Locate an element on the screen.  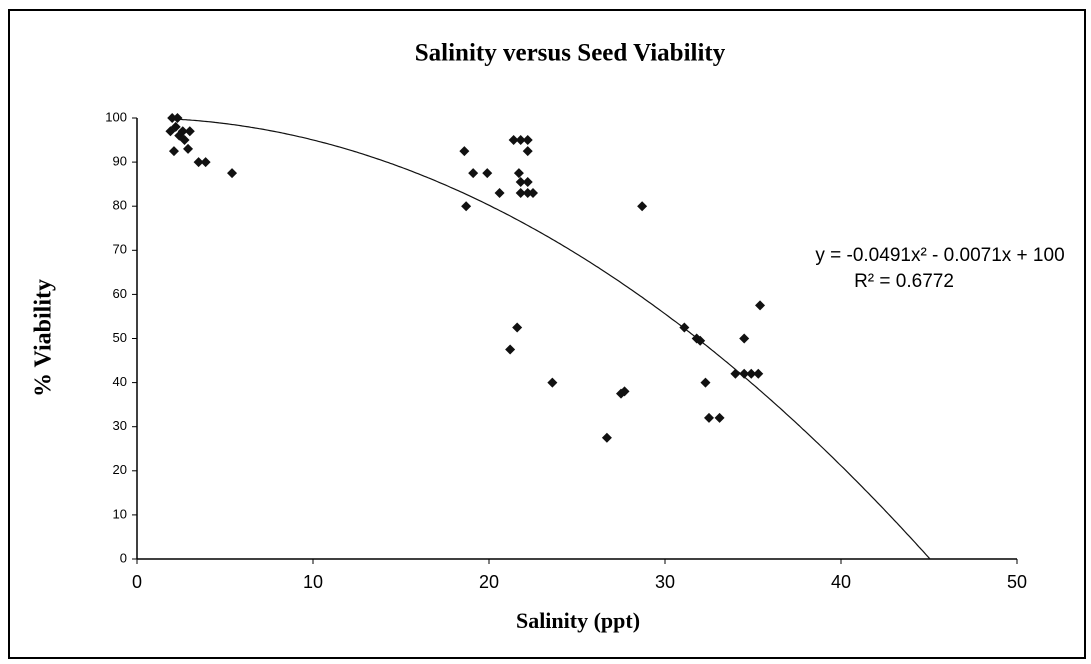
chart-title: Salinity versus Seed Viability is located at coordinates (570, 53).